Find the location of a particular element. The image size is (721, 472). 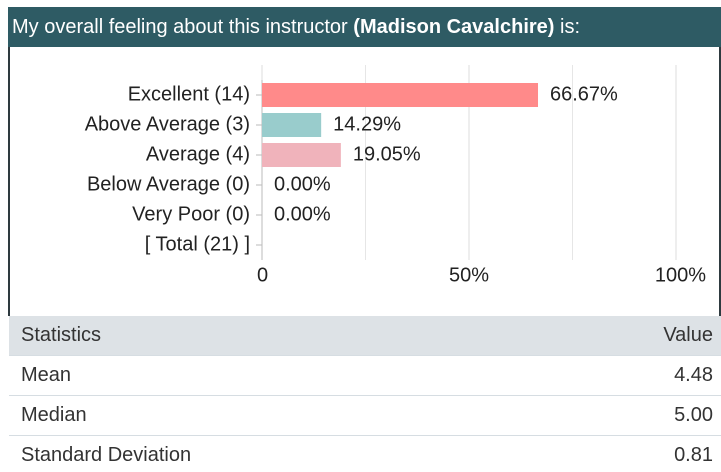

category-label: Above Average (3) is located at coordinates (167, 124).